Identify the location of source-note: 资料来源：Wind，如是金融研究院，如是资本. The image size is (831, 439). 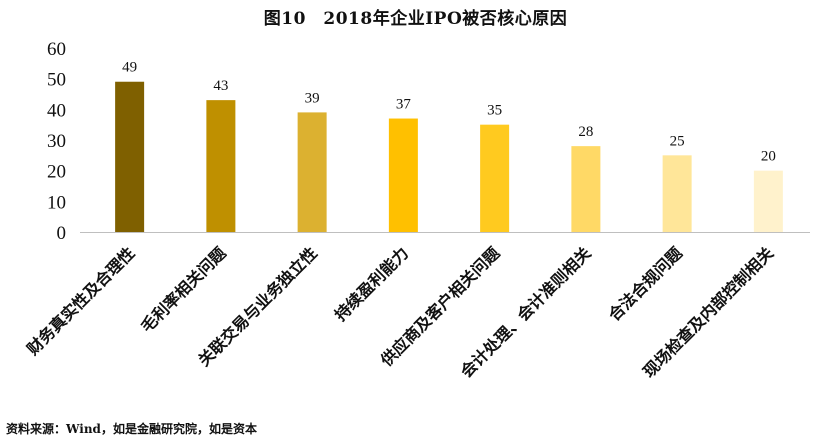
(131, 429).